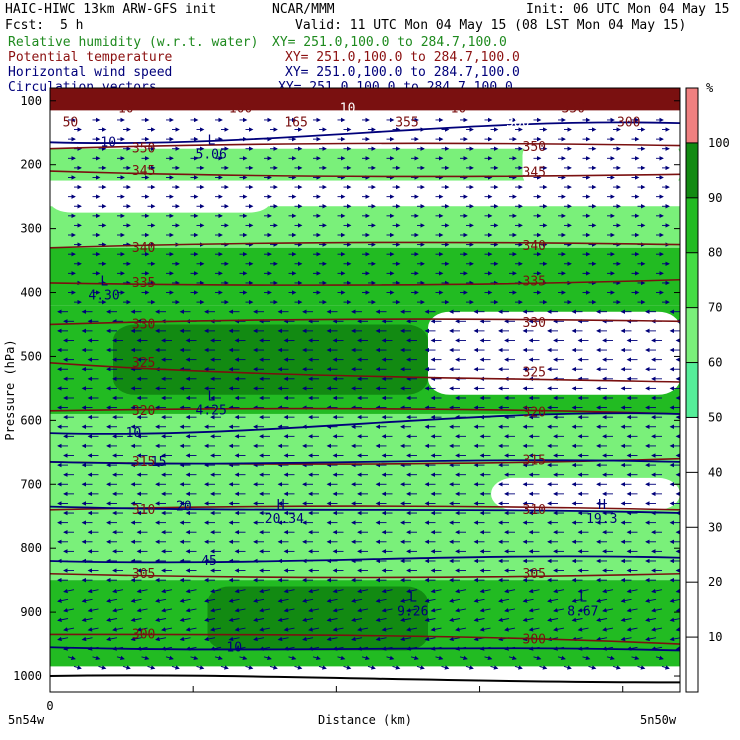 The height and width of the screenshot is (740, 740). What do you see at coordinates (715, 472) in the screenshot?
I see `colorbar-label: 40` at bounding box center [715, 472].